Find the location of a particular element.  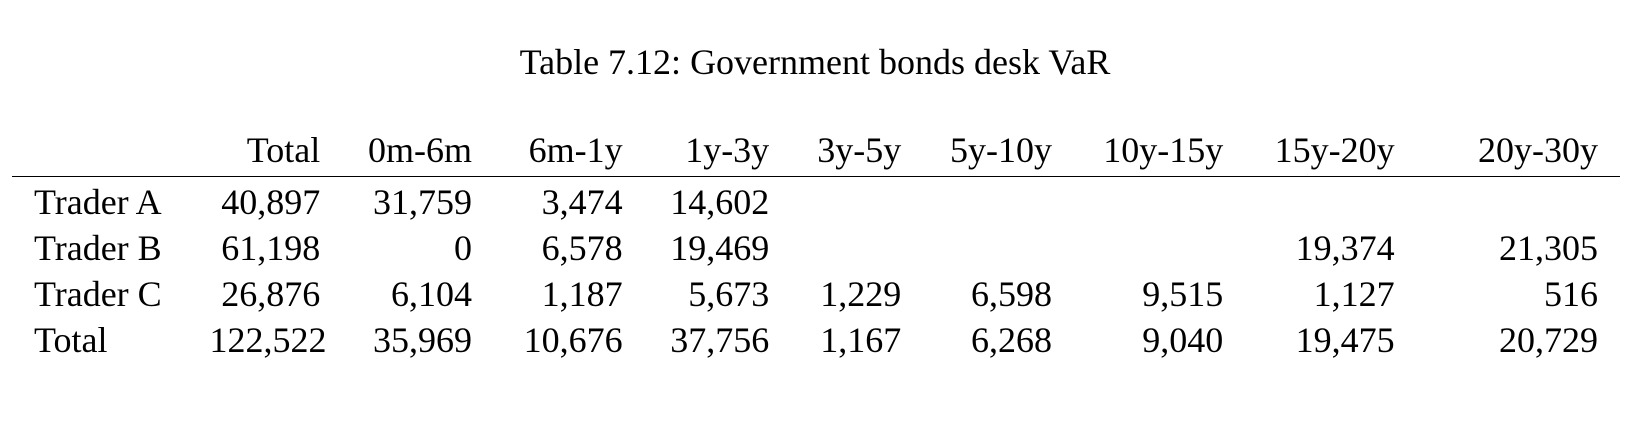

table-cell: 35,969 is located at coordinates (422, 340).